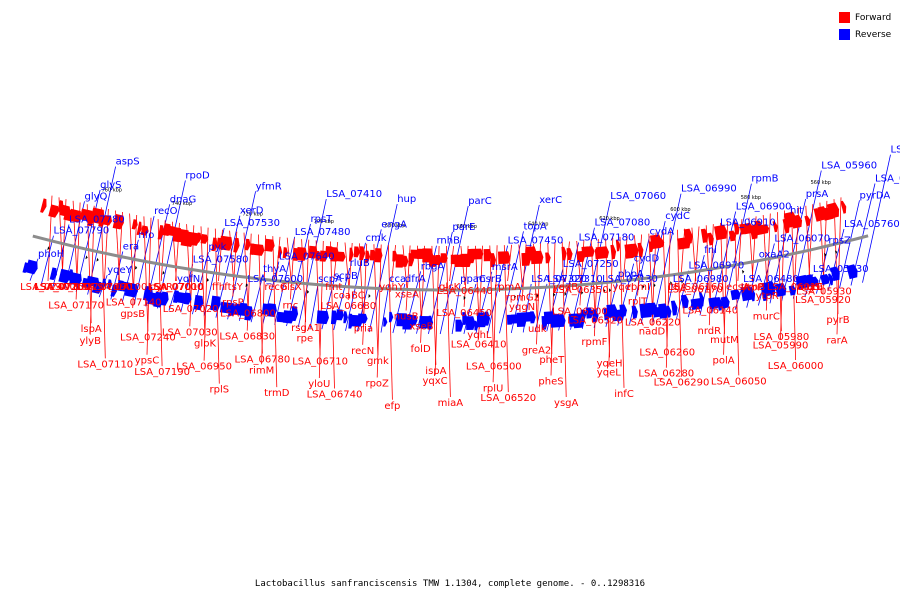 The width and height of the screenshot is (900, 600). I want to click on forward-gene-label: rpmI, so click(638, 287).